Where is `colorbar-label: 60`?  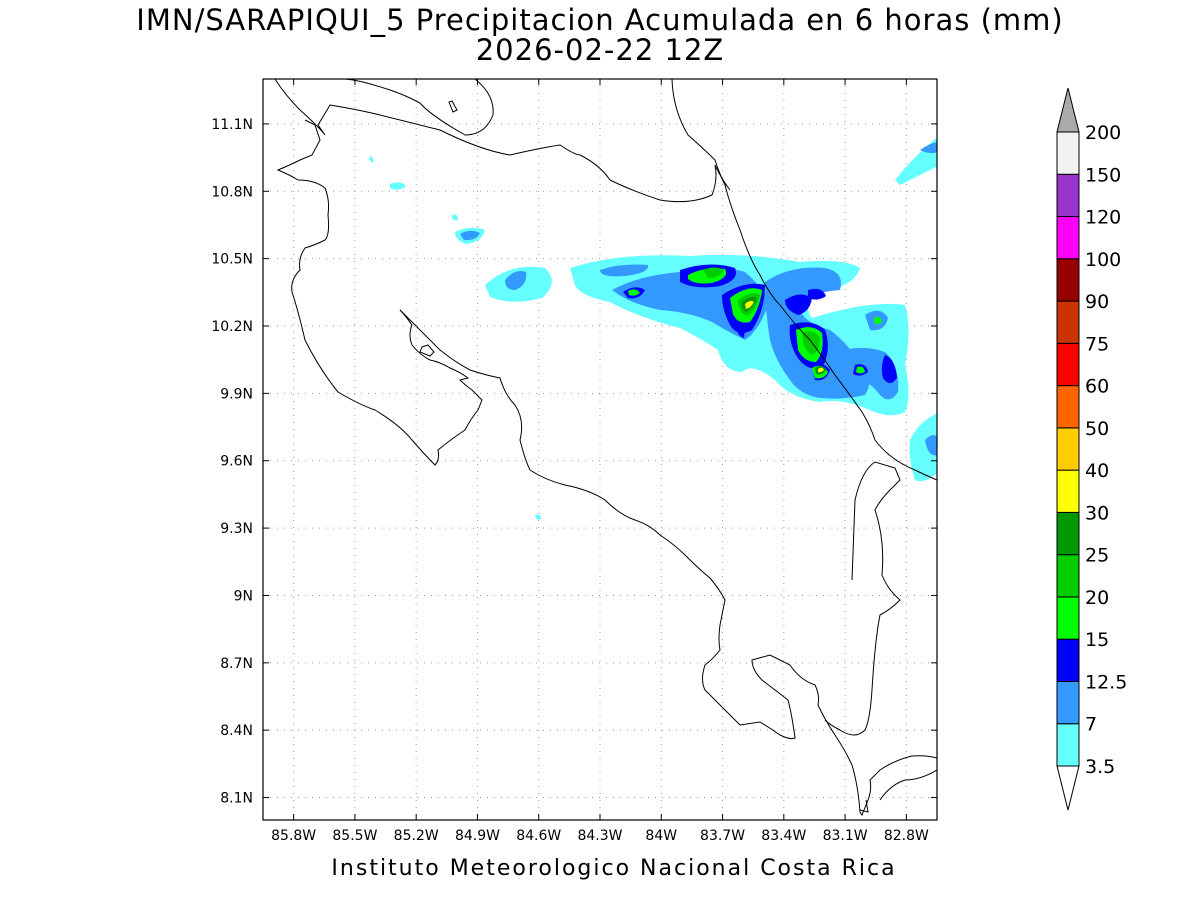 colorbar-label: 60 is located at coordinates (1097, 387).